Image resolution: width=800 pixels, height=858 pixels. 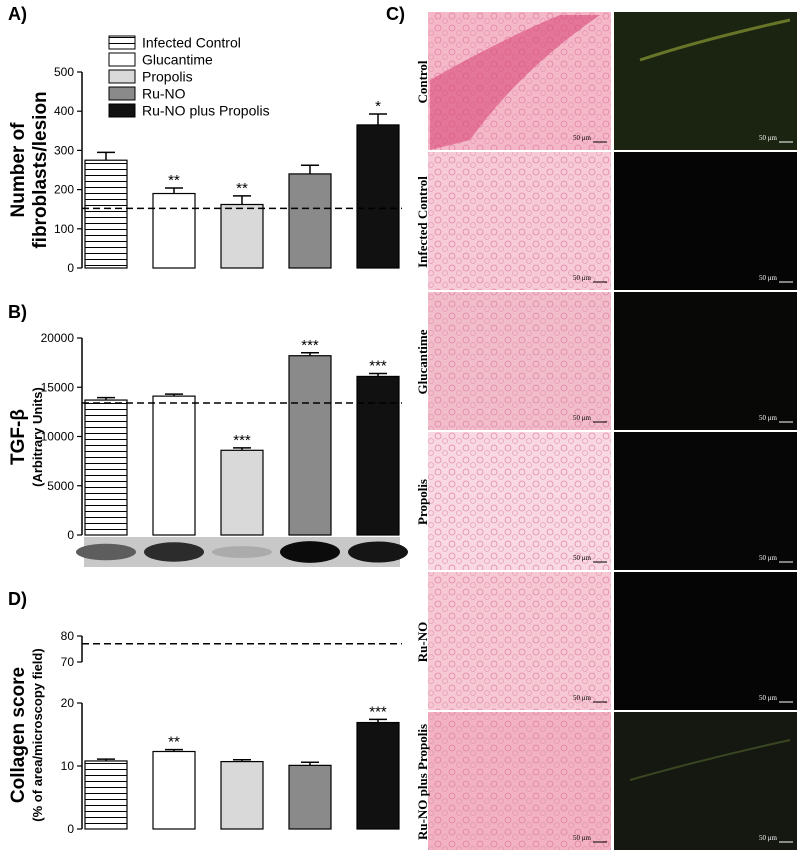 I want to click on y-axis-label: Collagen score, so click(x=18, y=735).